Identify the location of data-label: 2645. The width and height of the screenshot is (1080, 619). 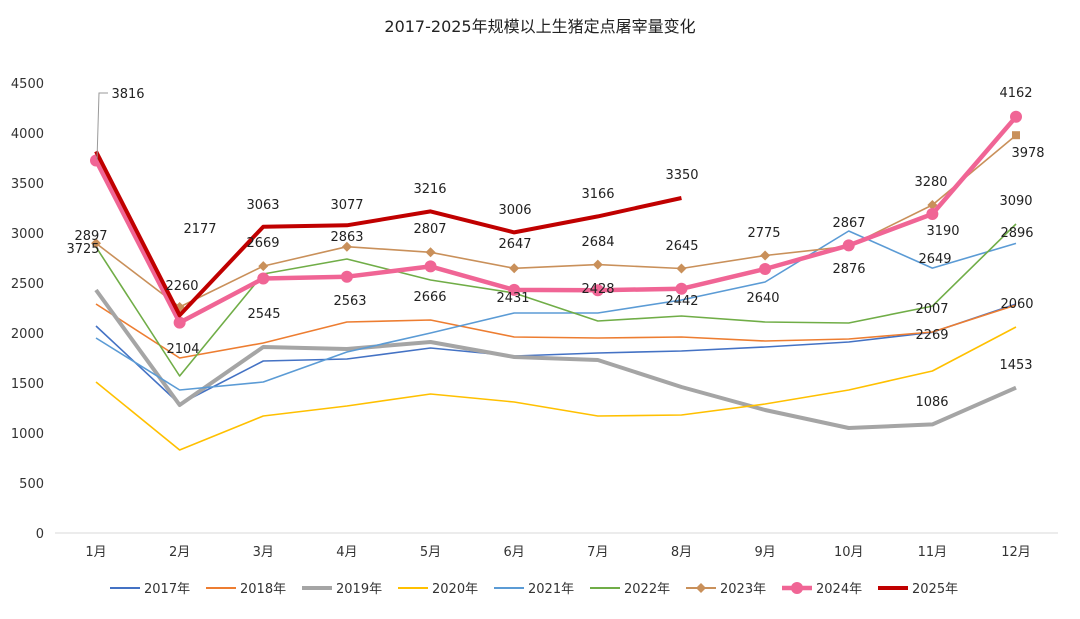
(681, 246).